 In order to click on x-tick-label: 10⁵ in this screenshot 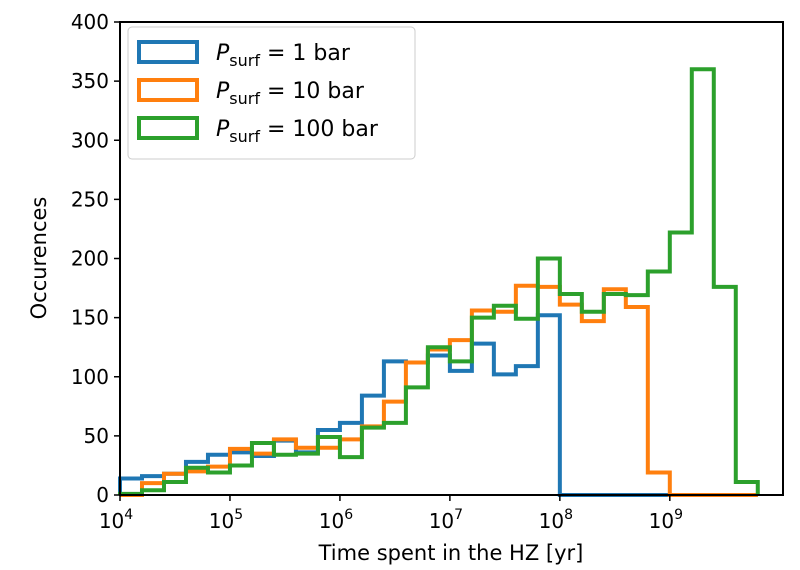, I will do `click(226, 520)`.